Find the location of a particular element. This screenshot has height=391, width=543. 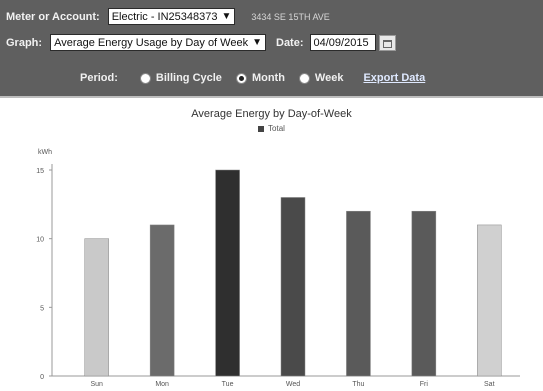

period-option-week: Week is located at coordinates (321, 78).